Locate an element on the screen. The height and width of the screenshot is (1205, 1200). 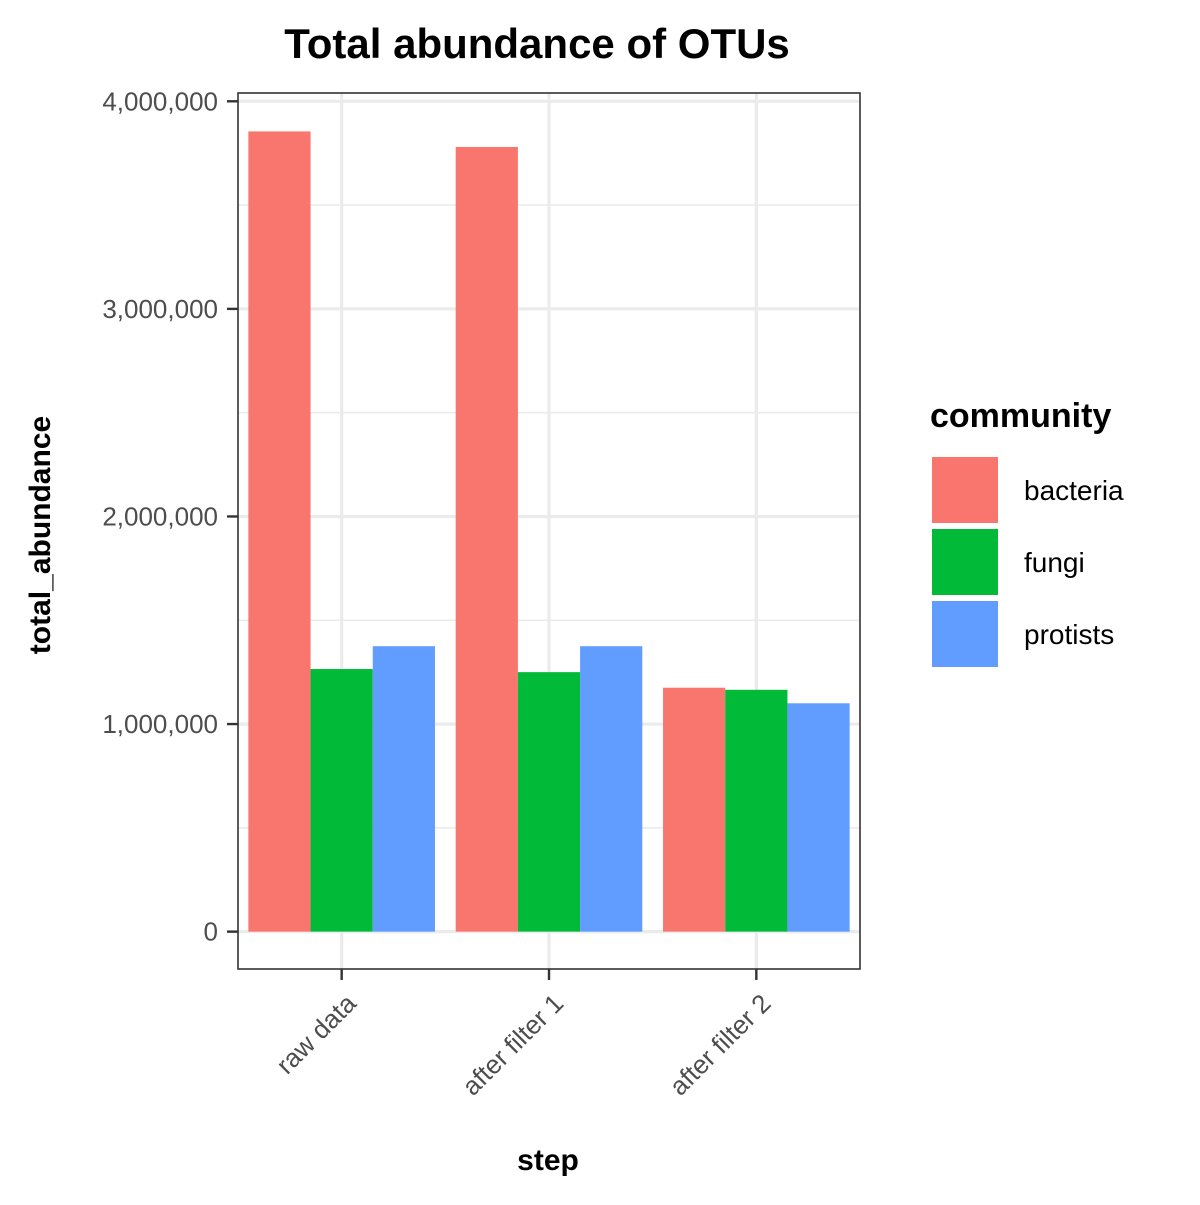
bar-bacteria-raw-data is located at coordinates (279, 531).